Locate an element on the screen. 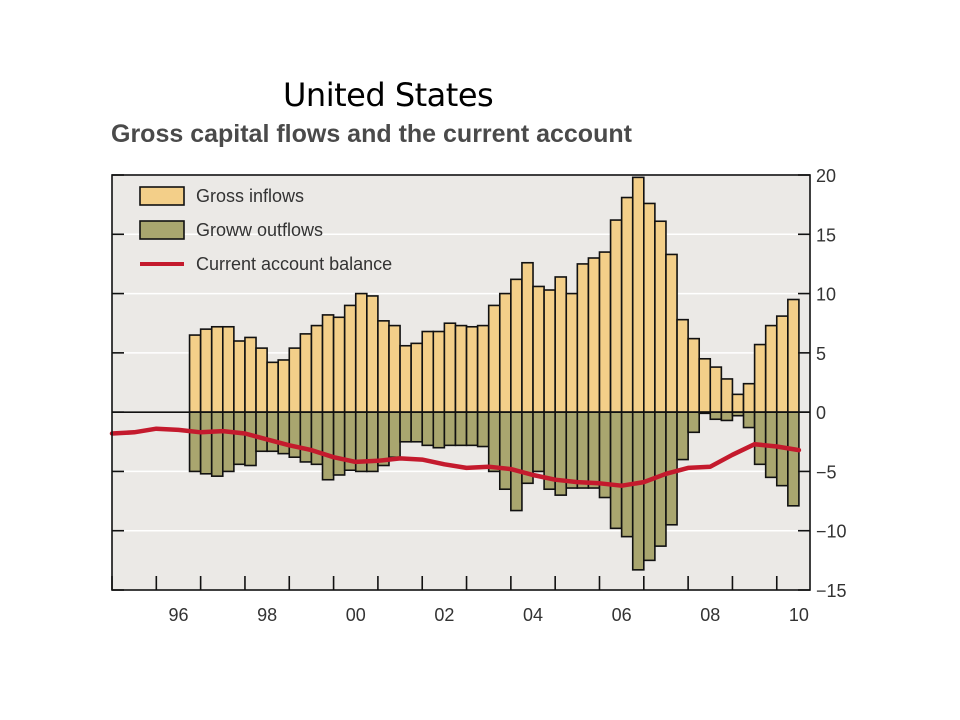  legend-label: Gross inflows is located at coordinates (250, 196).